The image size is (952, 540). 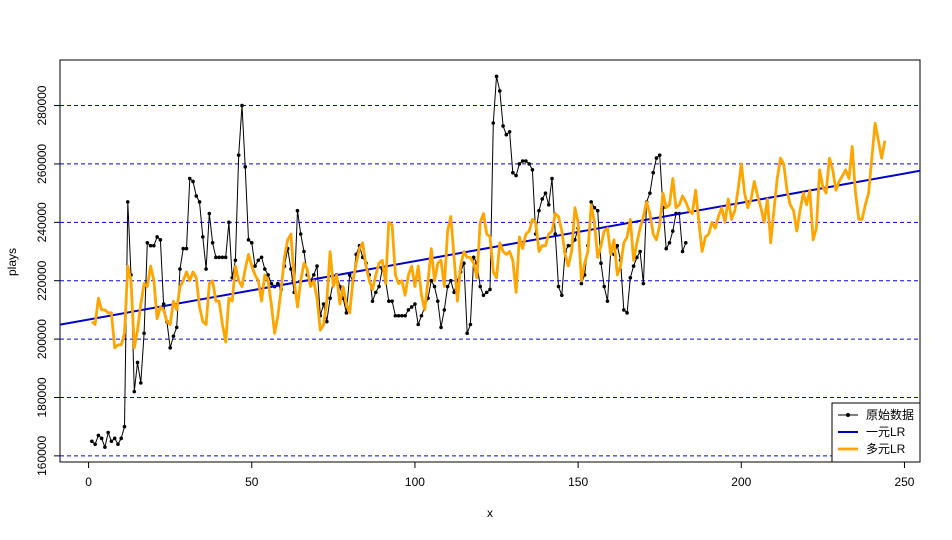 What do you see at coordinates (578, 482) in the screenshot?
I see `x-tick-label: 150` at bounding box center [578, 482].